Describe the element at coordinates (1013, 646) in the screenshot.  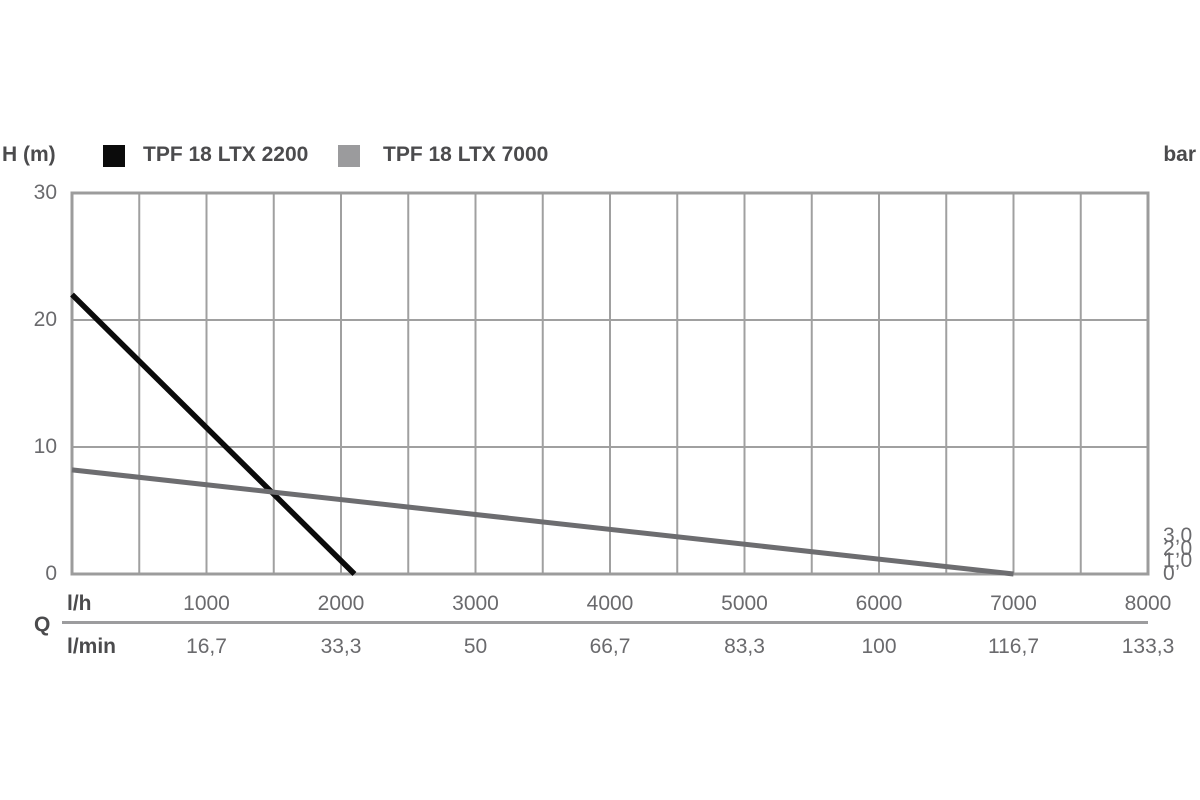
I see `x-axis-tick-lmin: 116,7` at that location.